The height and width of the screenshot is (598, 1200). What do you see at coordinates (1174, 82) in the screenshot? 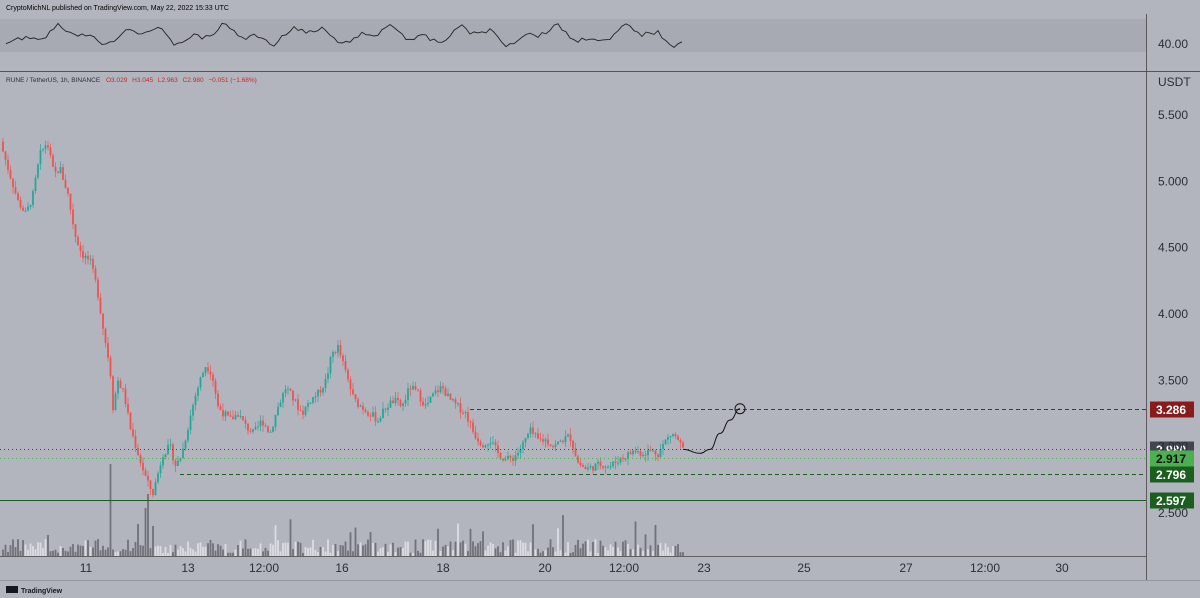
I see `price-axis-currency: USDT` at bounding box center [1174, 82].